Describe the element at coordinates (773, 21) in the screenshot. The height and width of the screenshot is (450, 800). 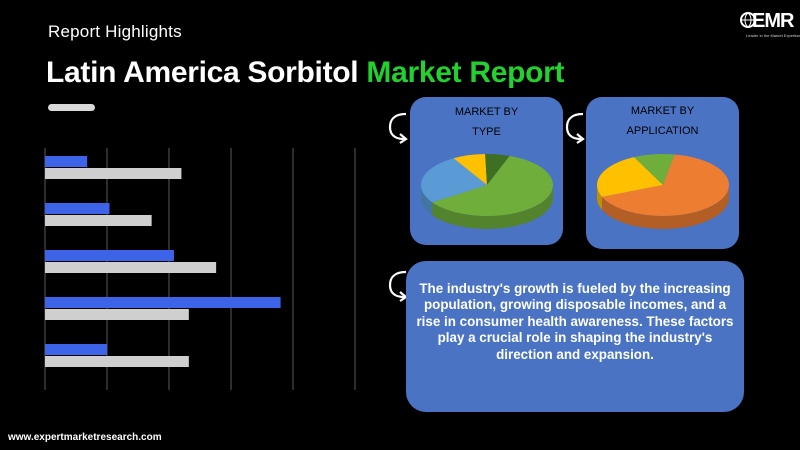
I see `logo-wordmark: EMR` at that location.